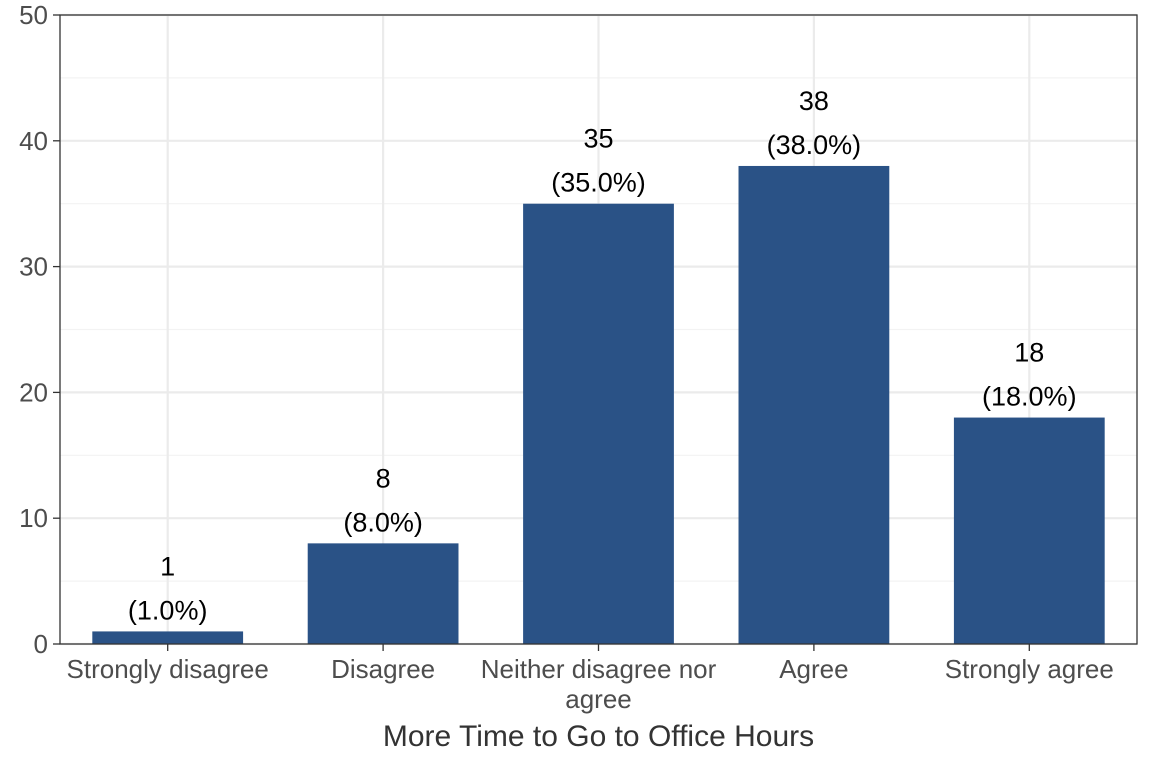  Describe the element at coordinates (598, 736) in the screenshot. I see `x-axis-title: More Time to Go to Office Hours` at that location.